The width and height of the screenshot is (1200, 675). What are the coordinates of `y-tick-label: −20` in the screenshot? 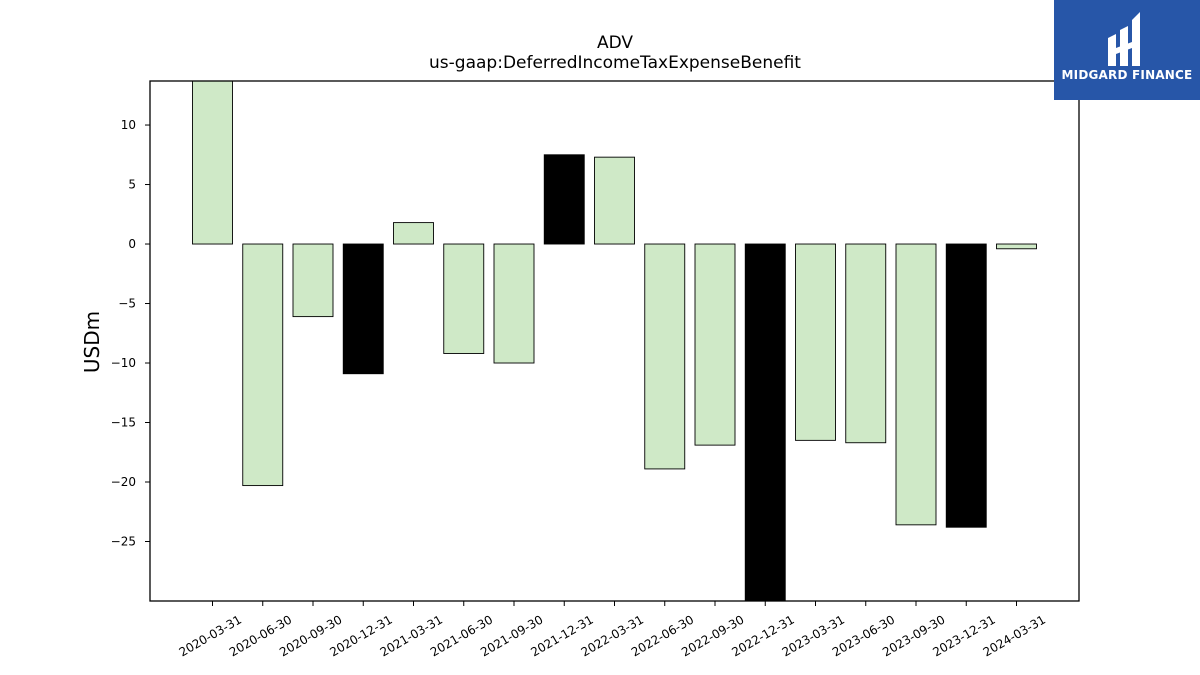 It's located at (123, 482).